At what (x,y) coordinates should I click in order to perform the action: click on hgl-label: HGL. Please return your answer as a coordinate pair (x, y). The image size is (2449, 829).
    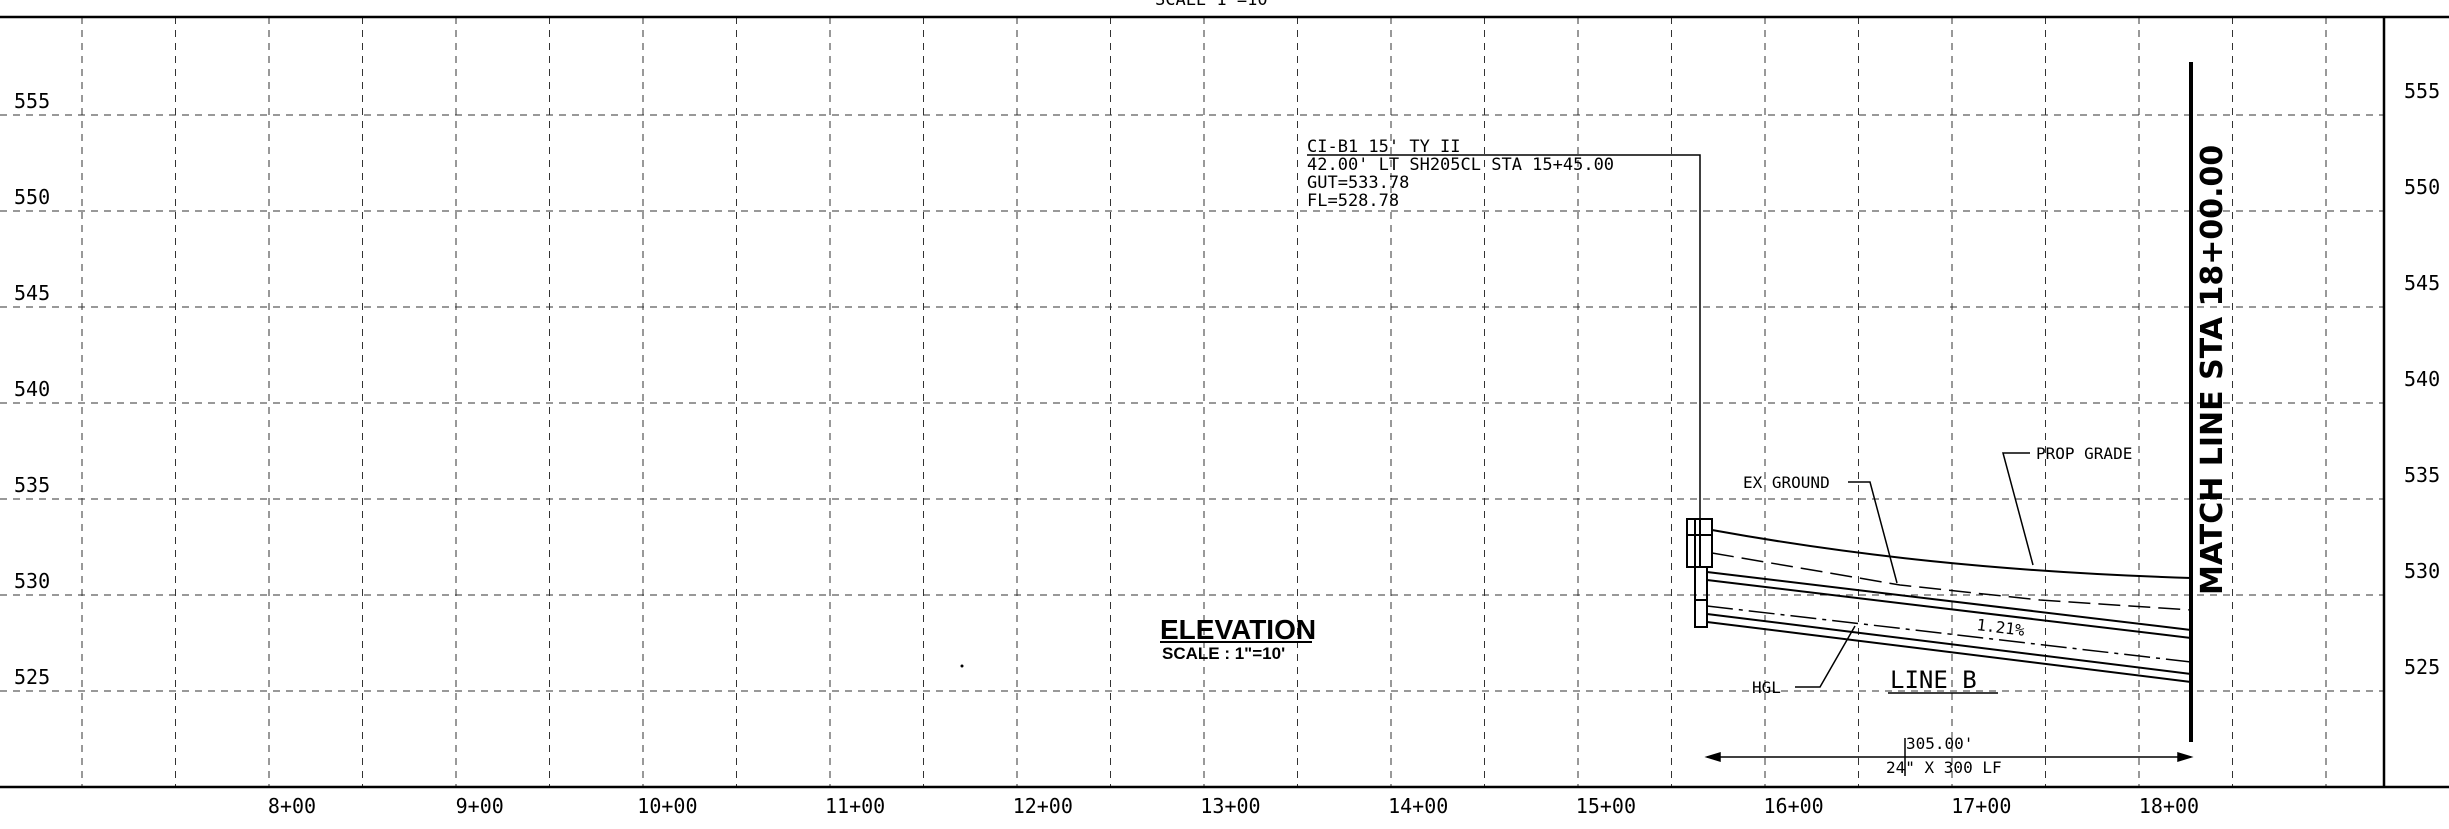
    Looking at the image, I should click on (1766, 687).